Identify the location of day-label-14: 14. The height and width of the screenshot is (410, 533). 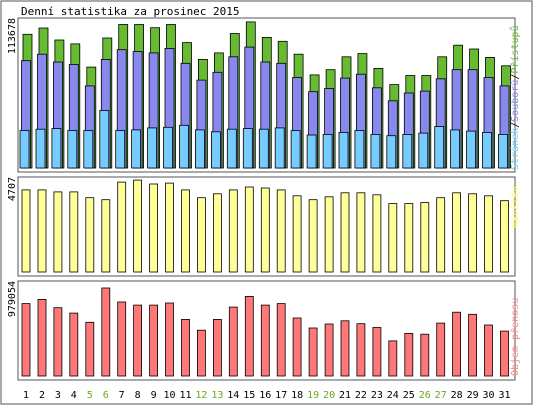
(233, 395).